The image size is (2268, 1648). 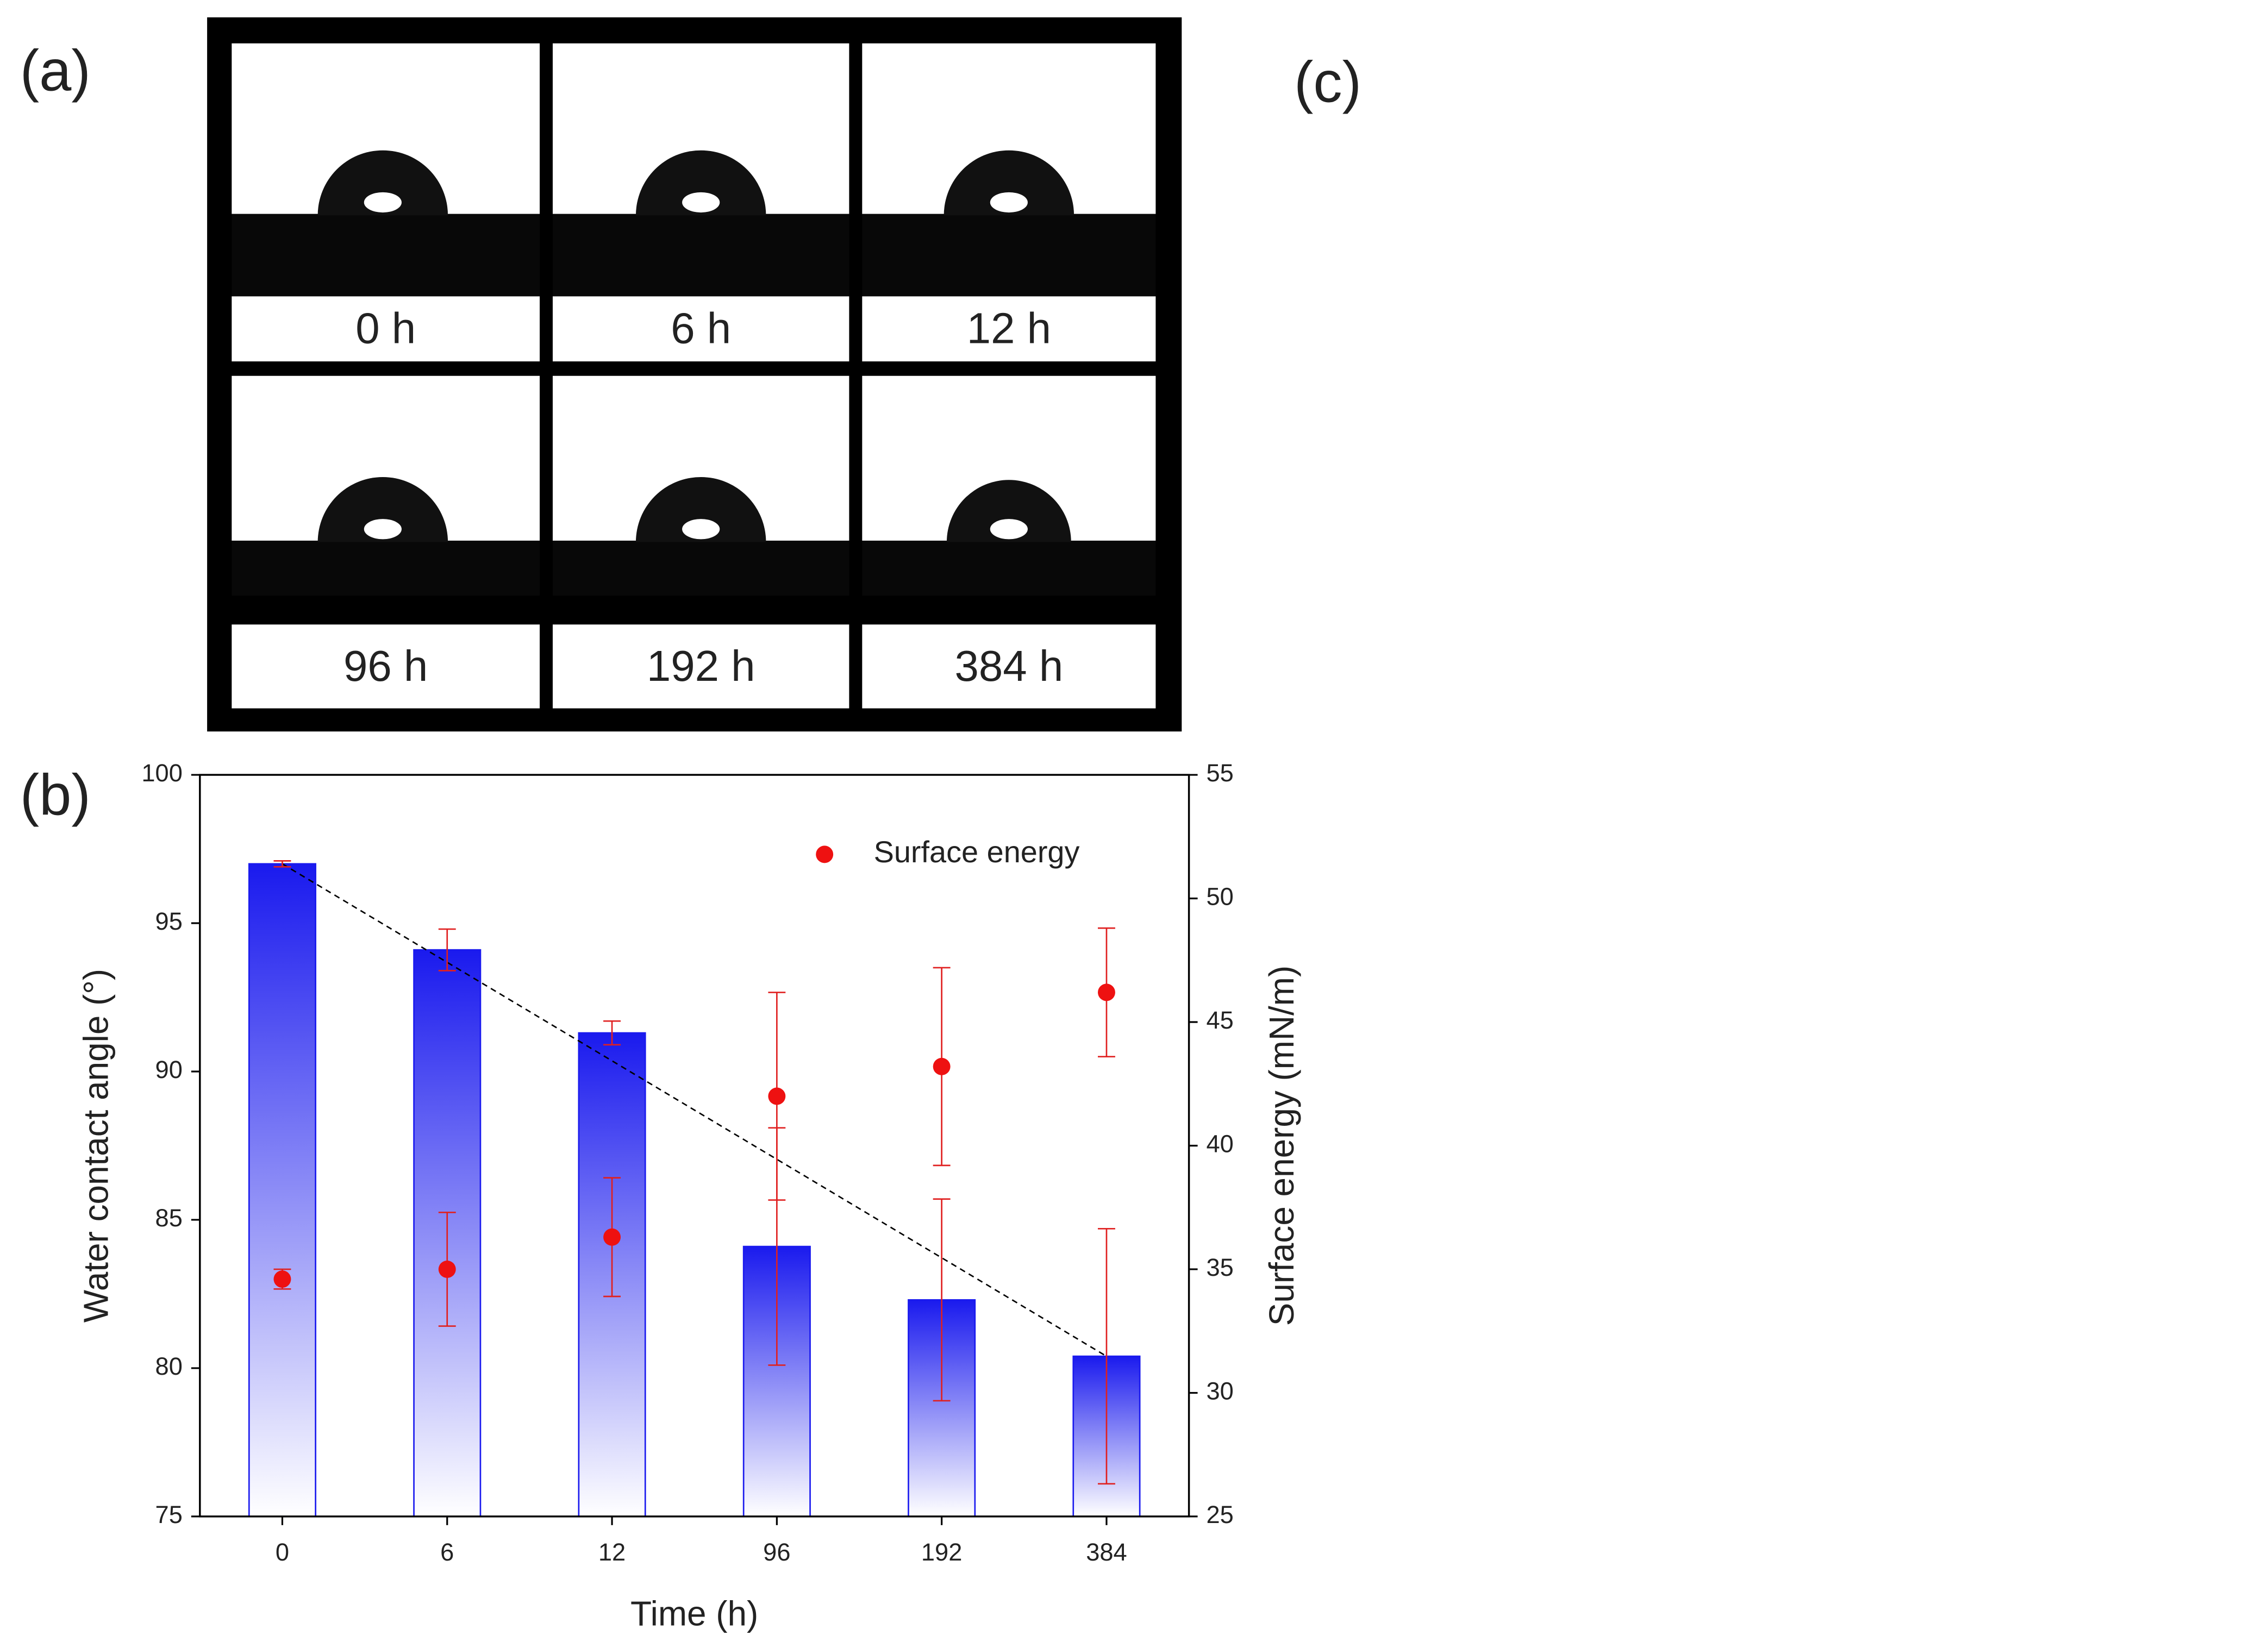 I want to click on x-tick-label: 0, so click(x=282, y=1552).